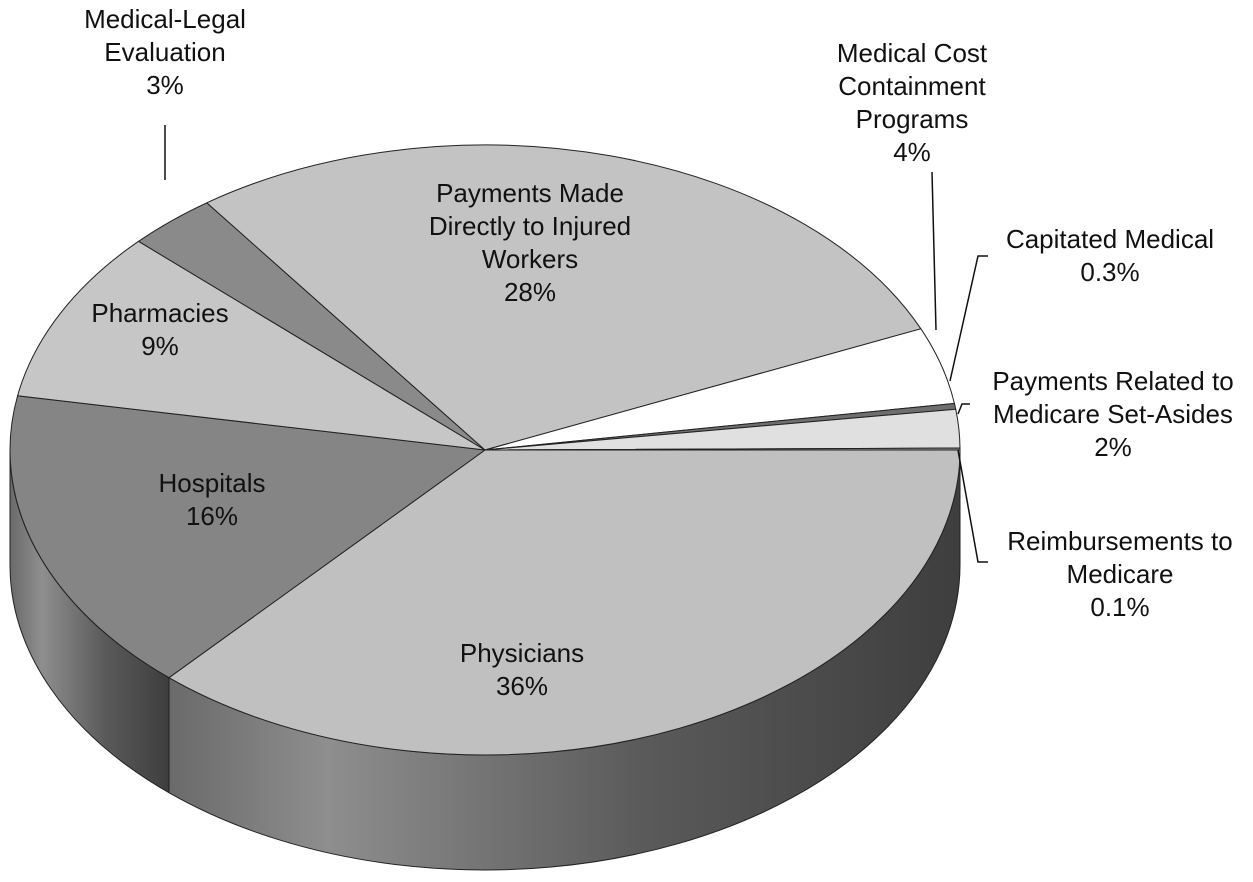 Image resolution: width=1253 pixels, height=882 pixels. I want to click on value-label: 0.3%, so click(1109, 272).